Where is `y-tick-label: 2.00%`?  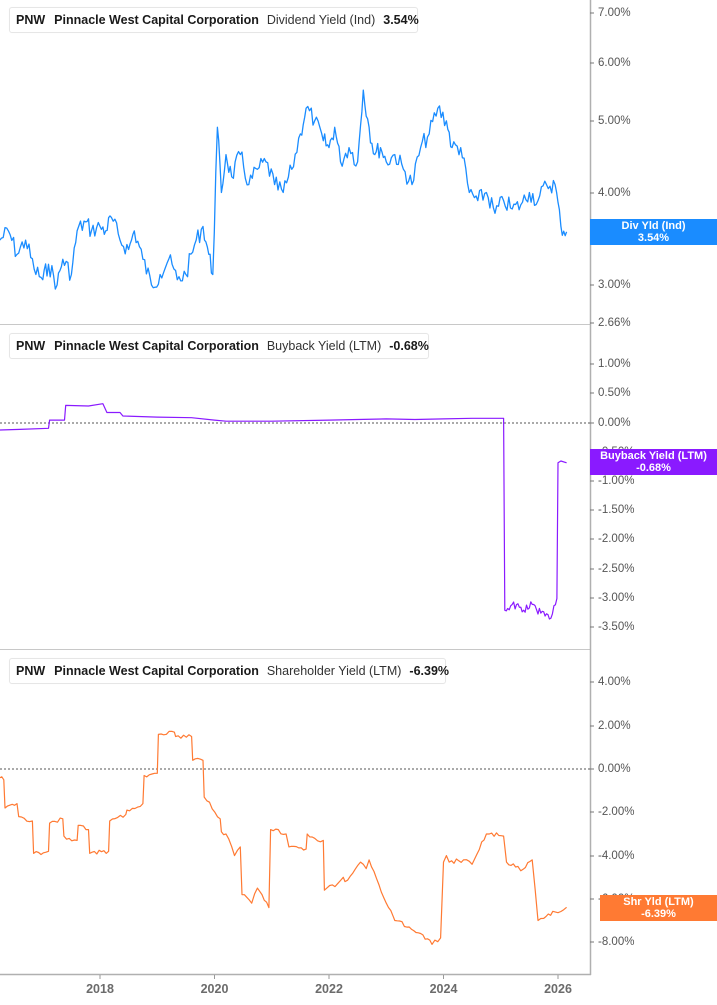
y-tick-label: 2.00% is located at coordinates (614, 726).